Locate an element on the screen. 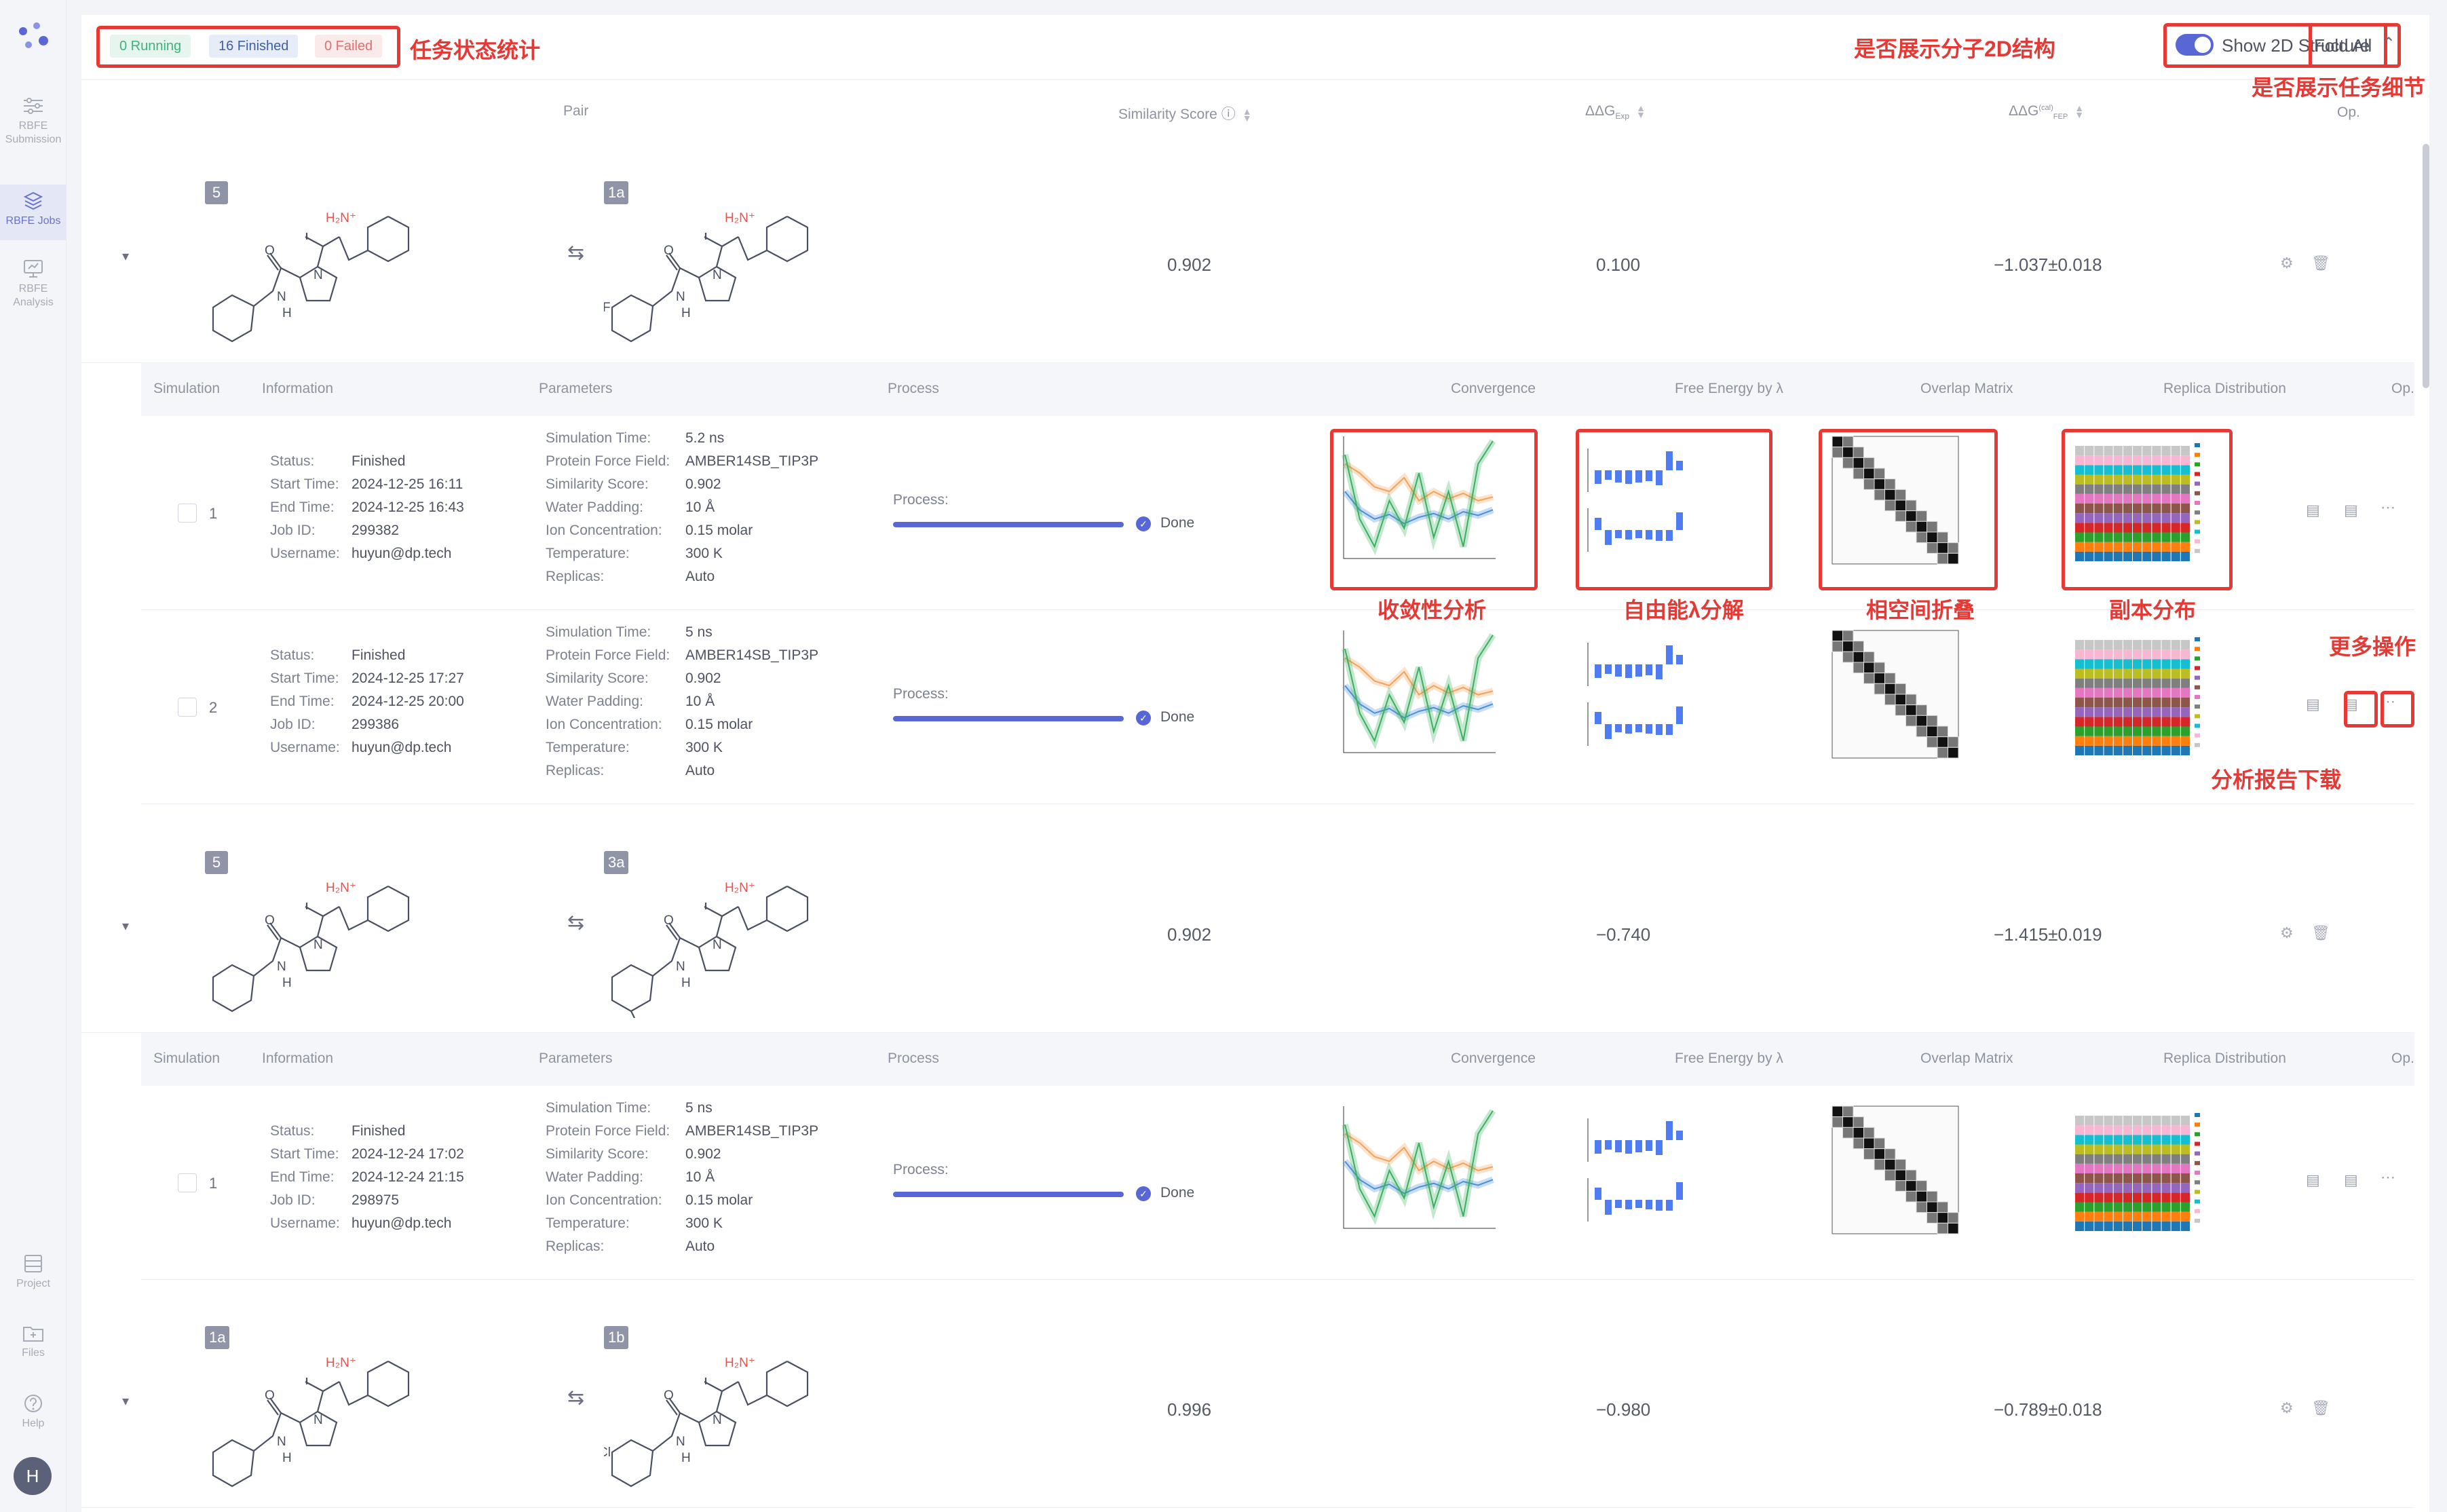 This screenshot has height=1512, width=2447. info-line: Status: Finished is located at coordinates (337, 461).